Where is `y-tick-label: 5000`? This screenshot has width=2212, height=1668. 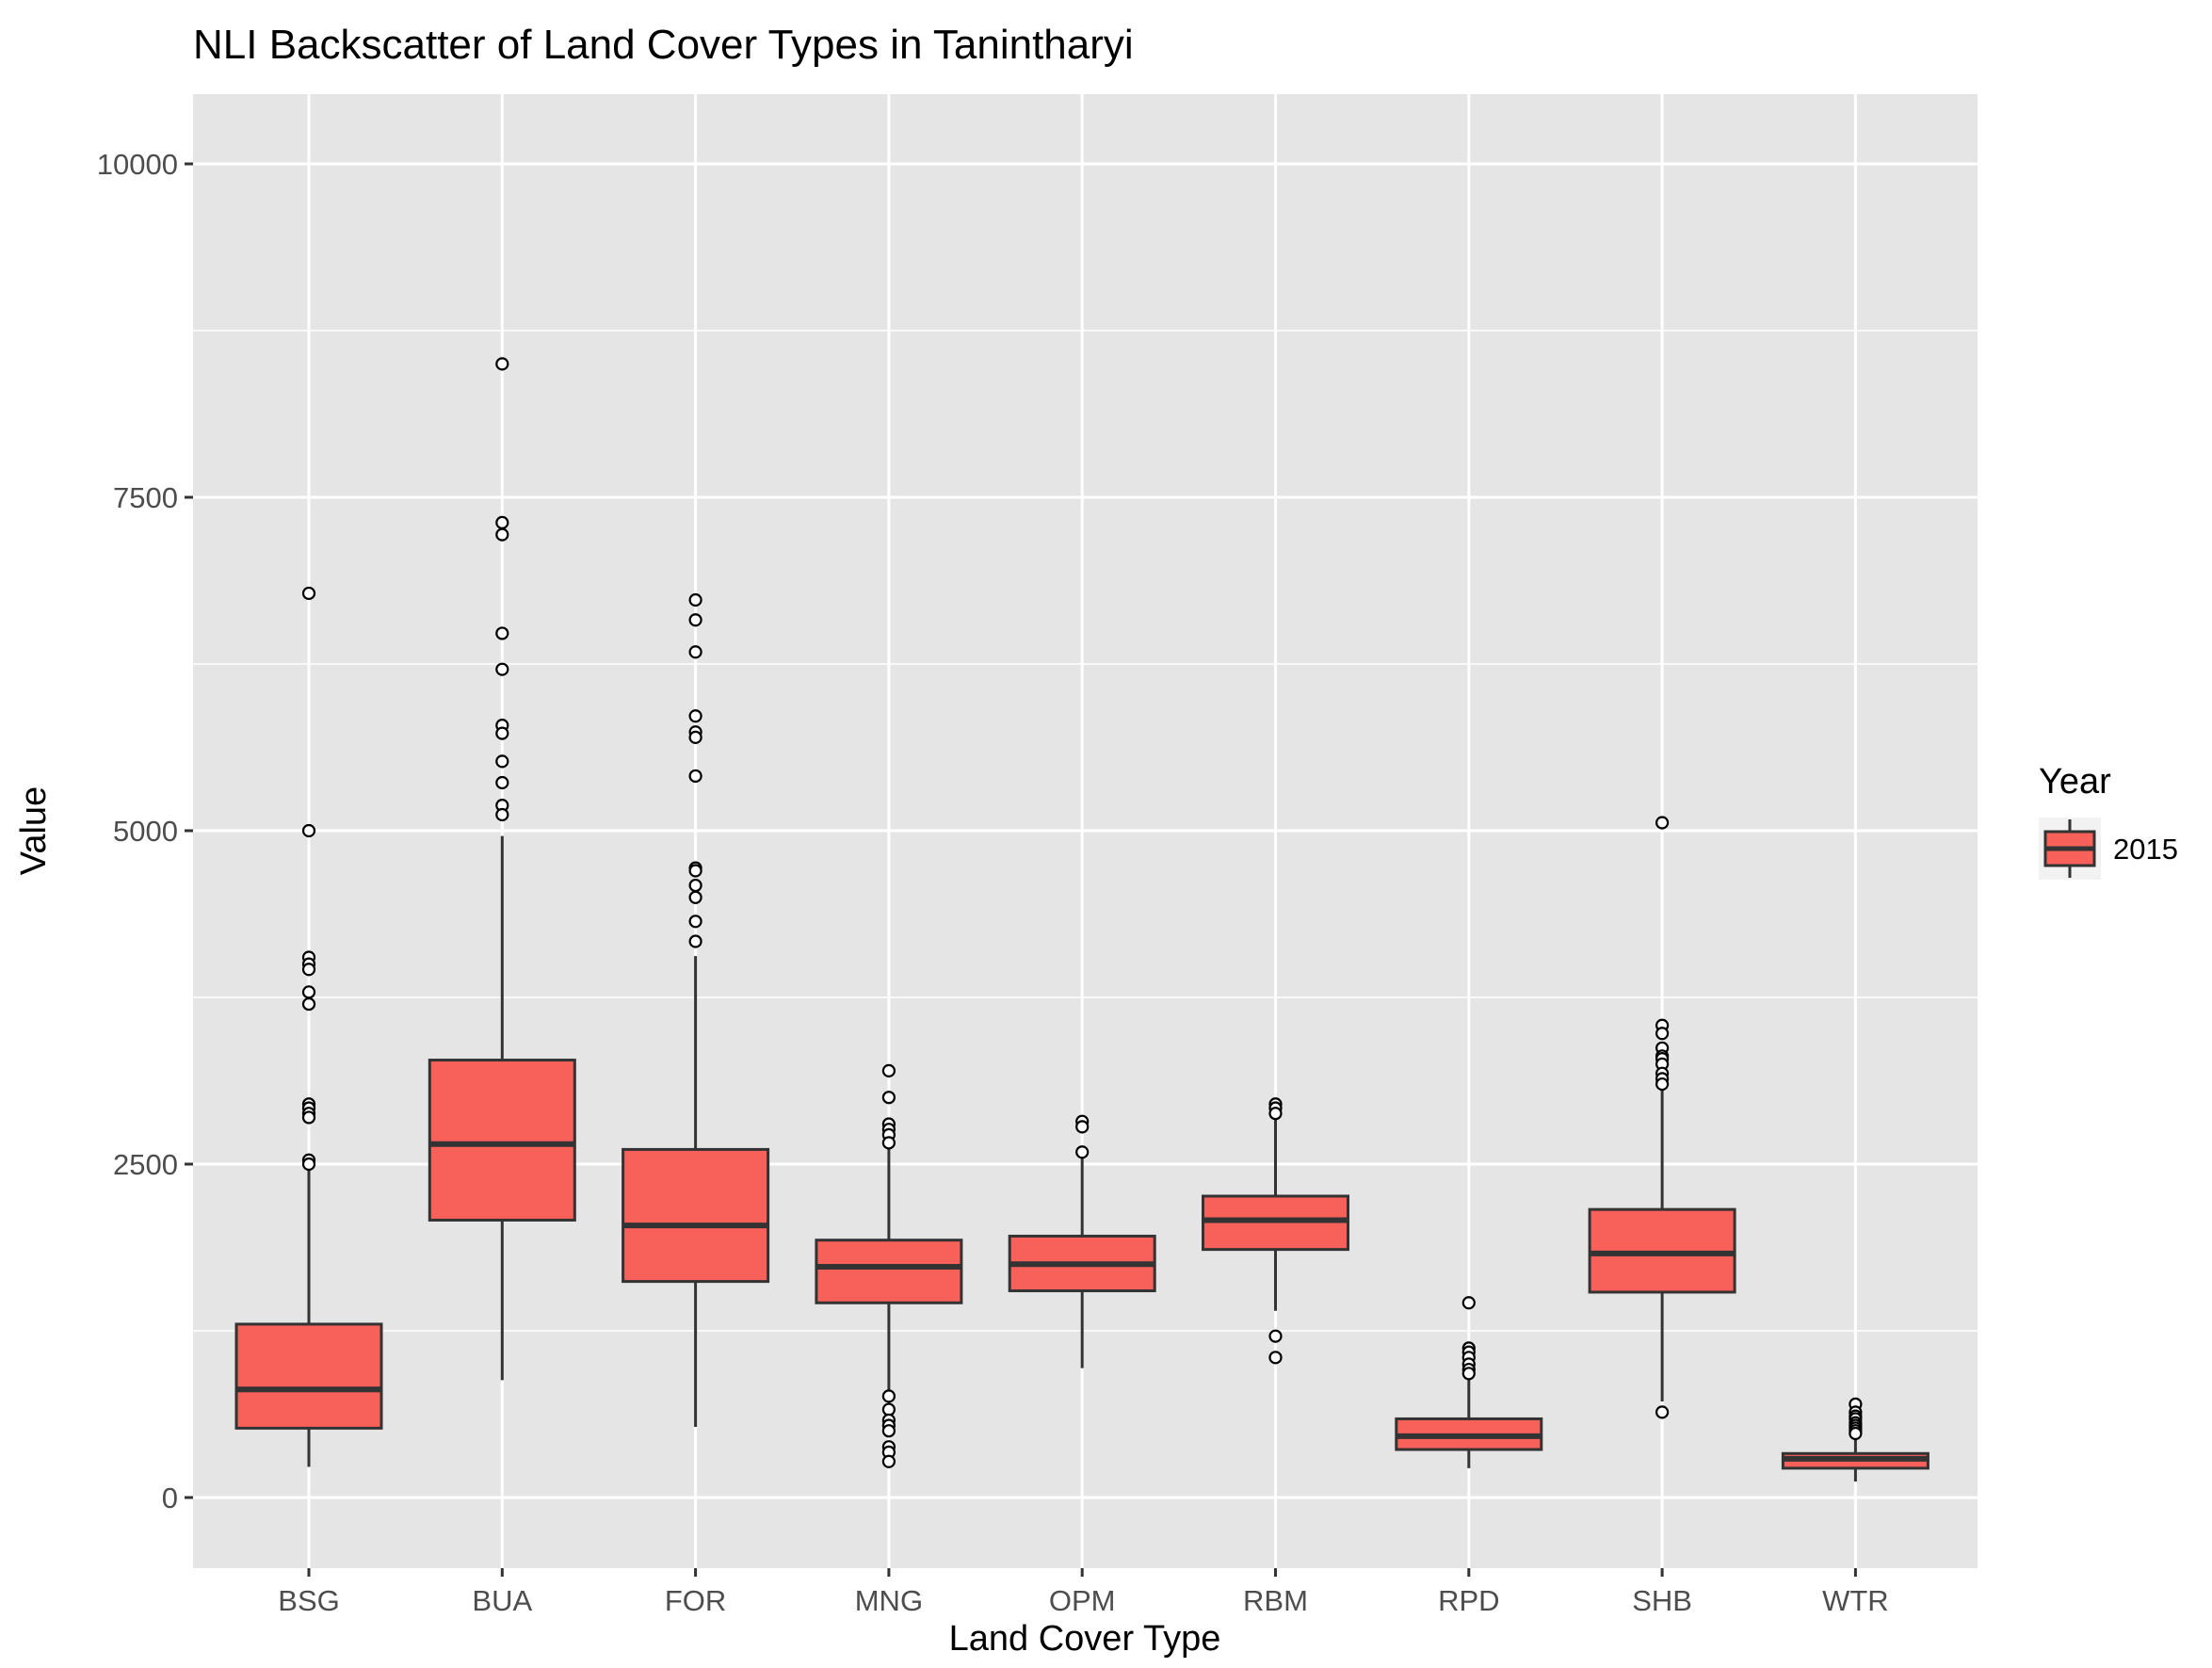 y-tick-label: 5000 is located at coordinates (145, 831).